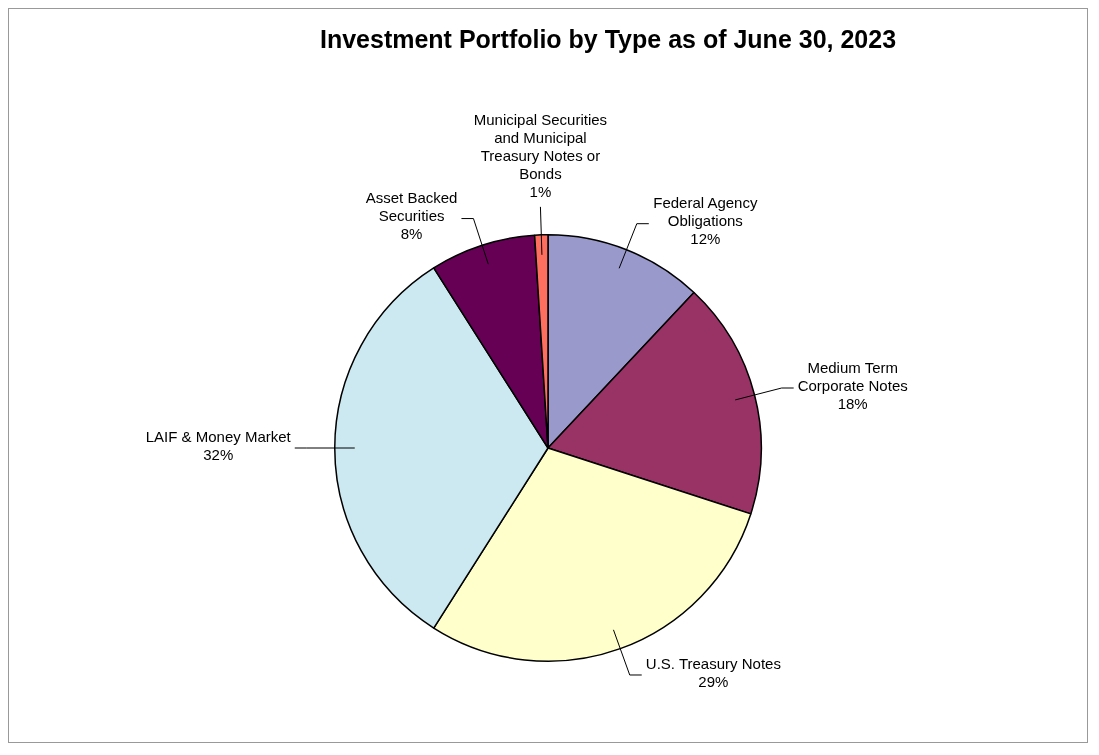 Image resolution: width=1099 pixels, height=755 pixels. What do you see at coordinates (540, 146) in the screenshot?
I see `slice-label: Municipal Securities and Municipal Treasury Notes or Bonds` at bounding box center [540, 146].